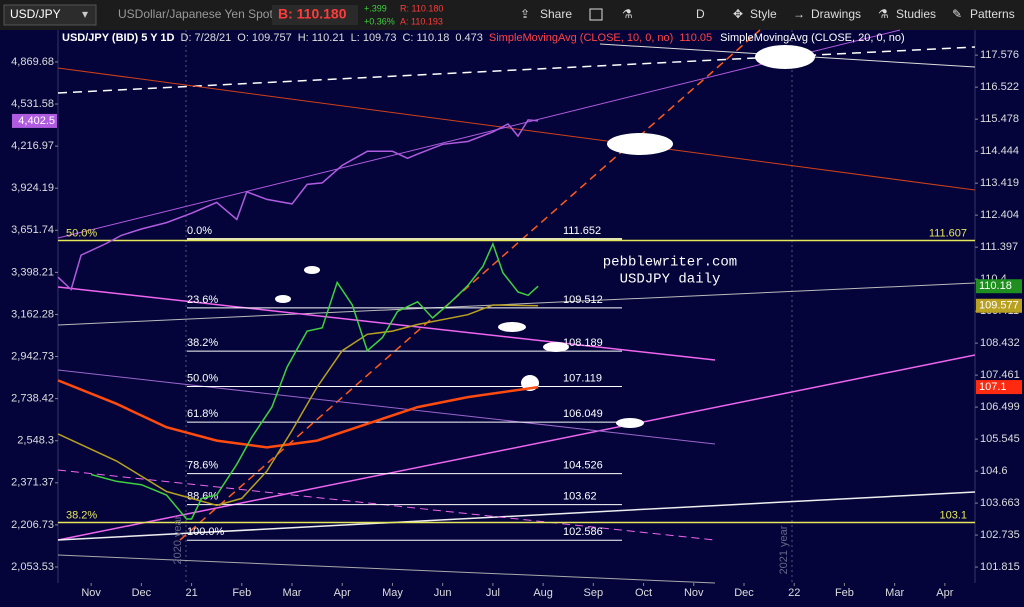  What do you see at coordinates (763, 14) in the screenshot?
I see `toolbar-button: Style` at bounding box center [763, 14].